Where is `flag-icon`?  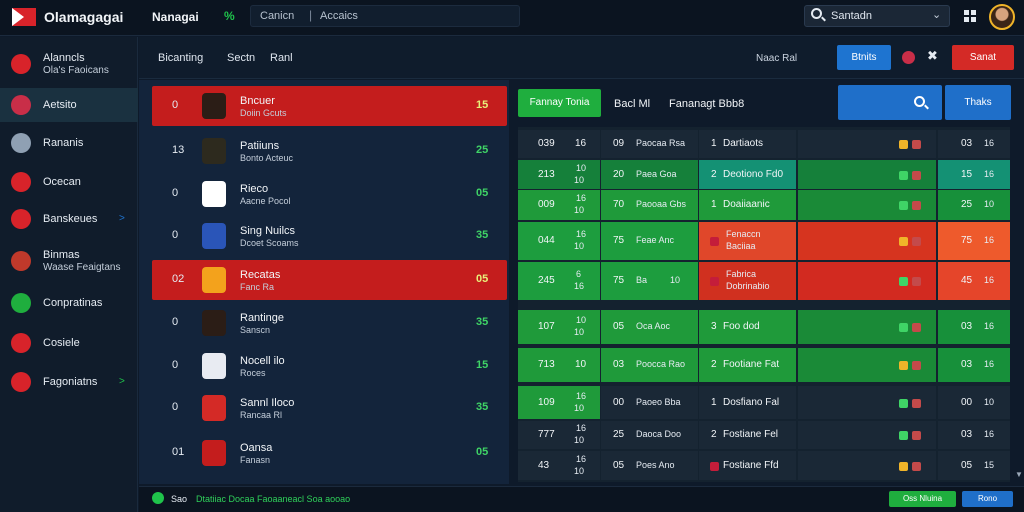 flag-icon is located at coordinates (21, 219).